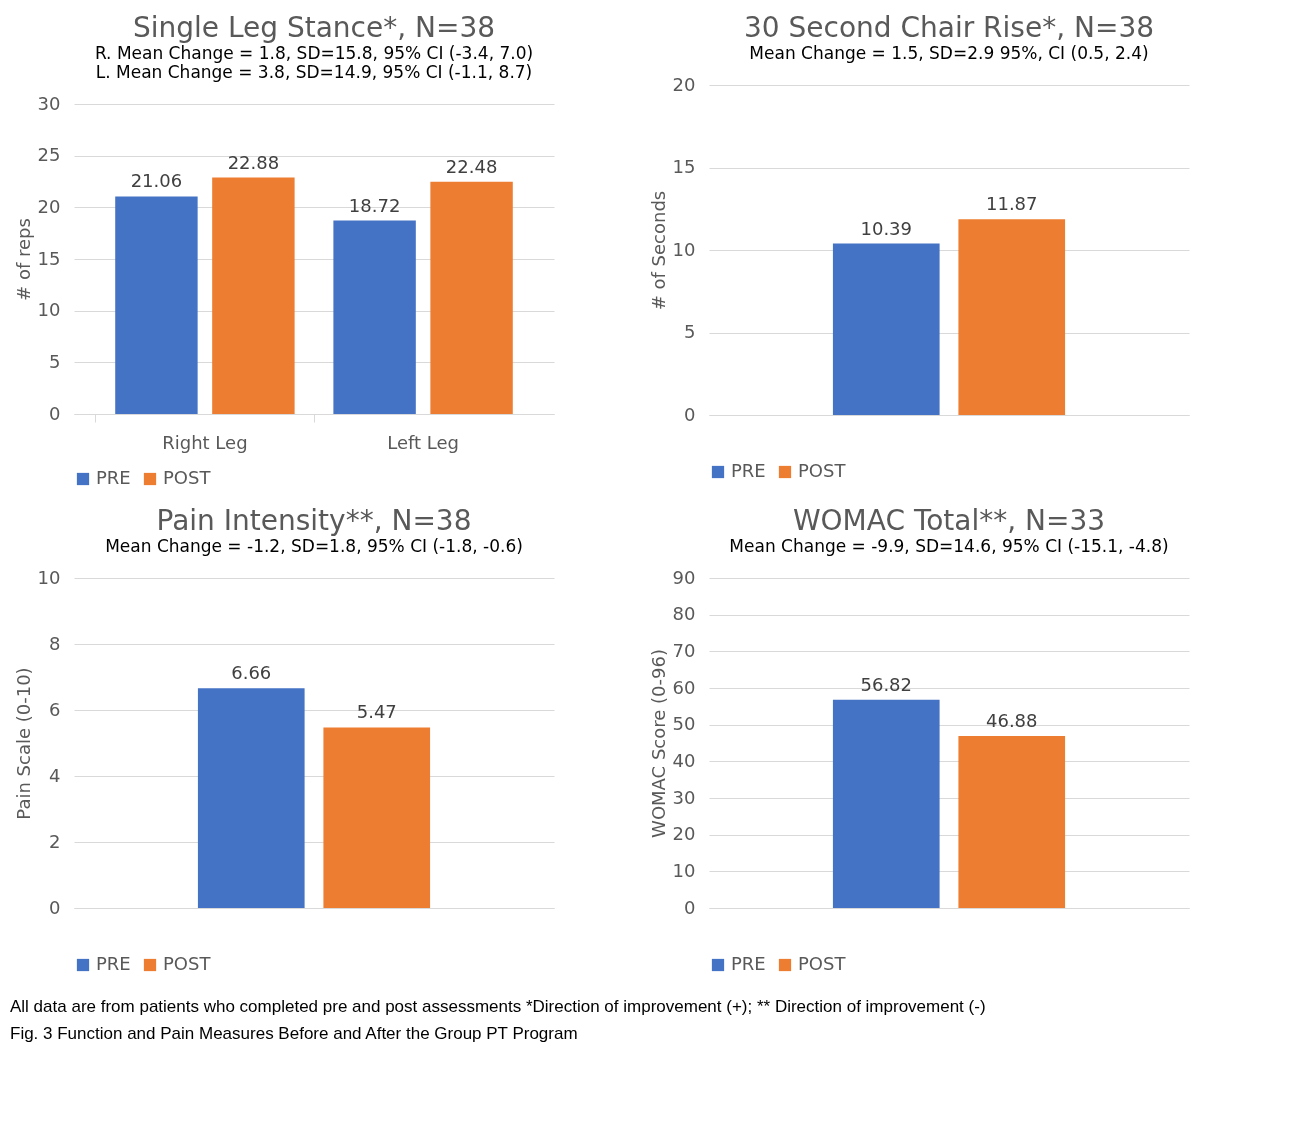  What do you see at coordinates (374, 205) in the screenshot?
I see `data-label: 18.72` at bounding box center [374, 205].